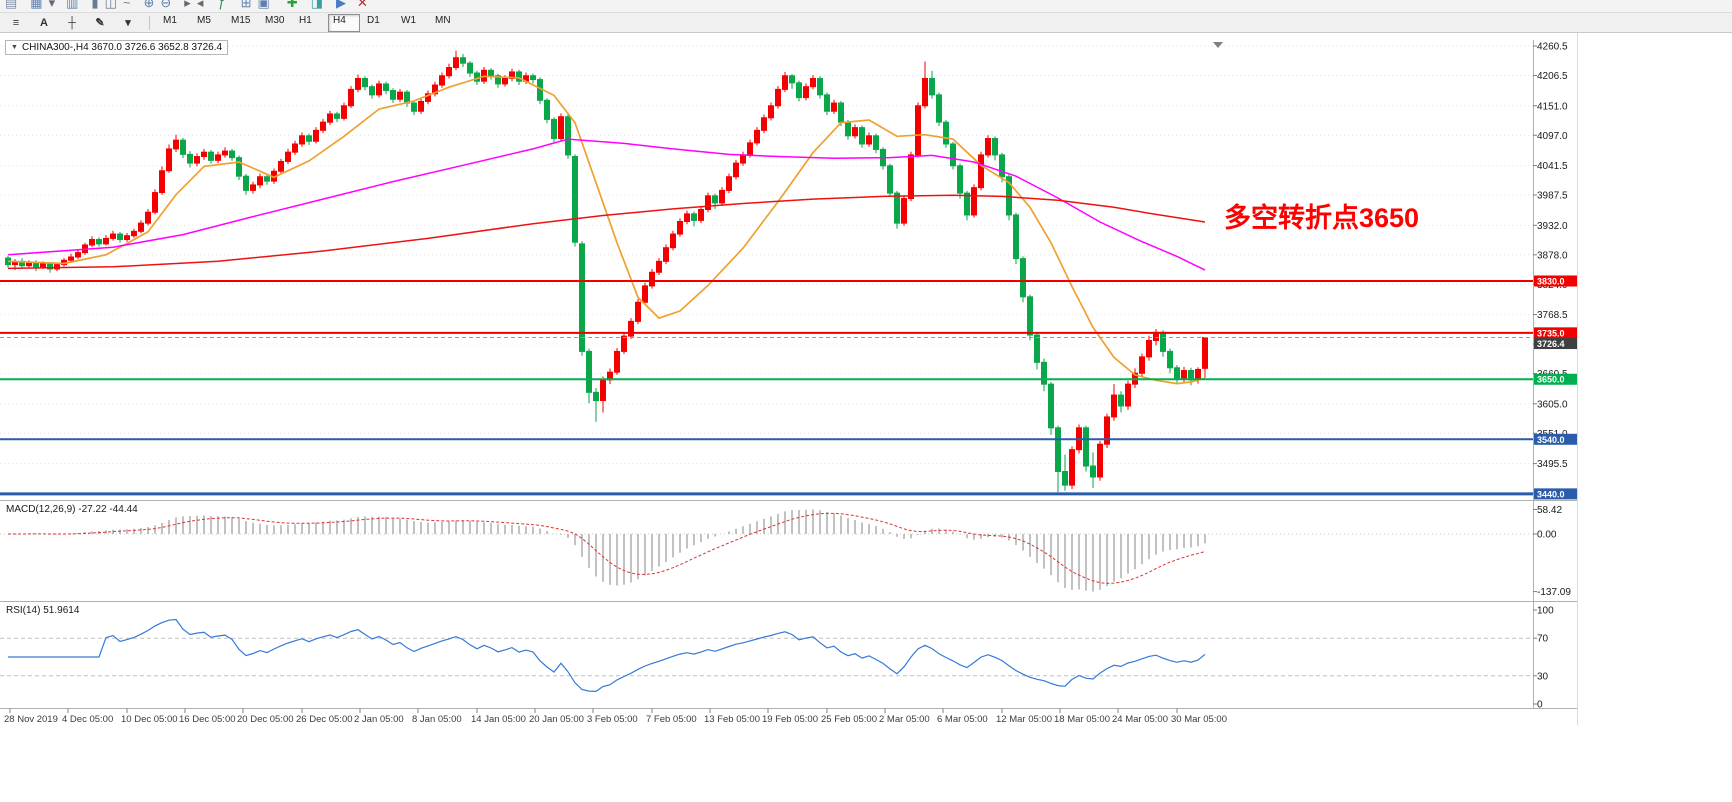 The width and height of the screenshot is (1732, 802). What do you see at coordinates (166, 5) in the screenshot?
I see `toolbar-icon-zoom-out: ⊖` at bounding box center [166, 5].